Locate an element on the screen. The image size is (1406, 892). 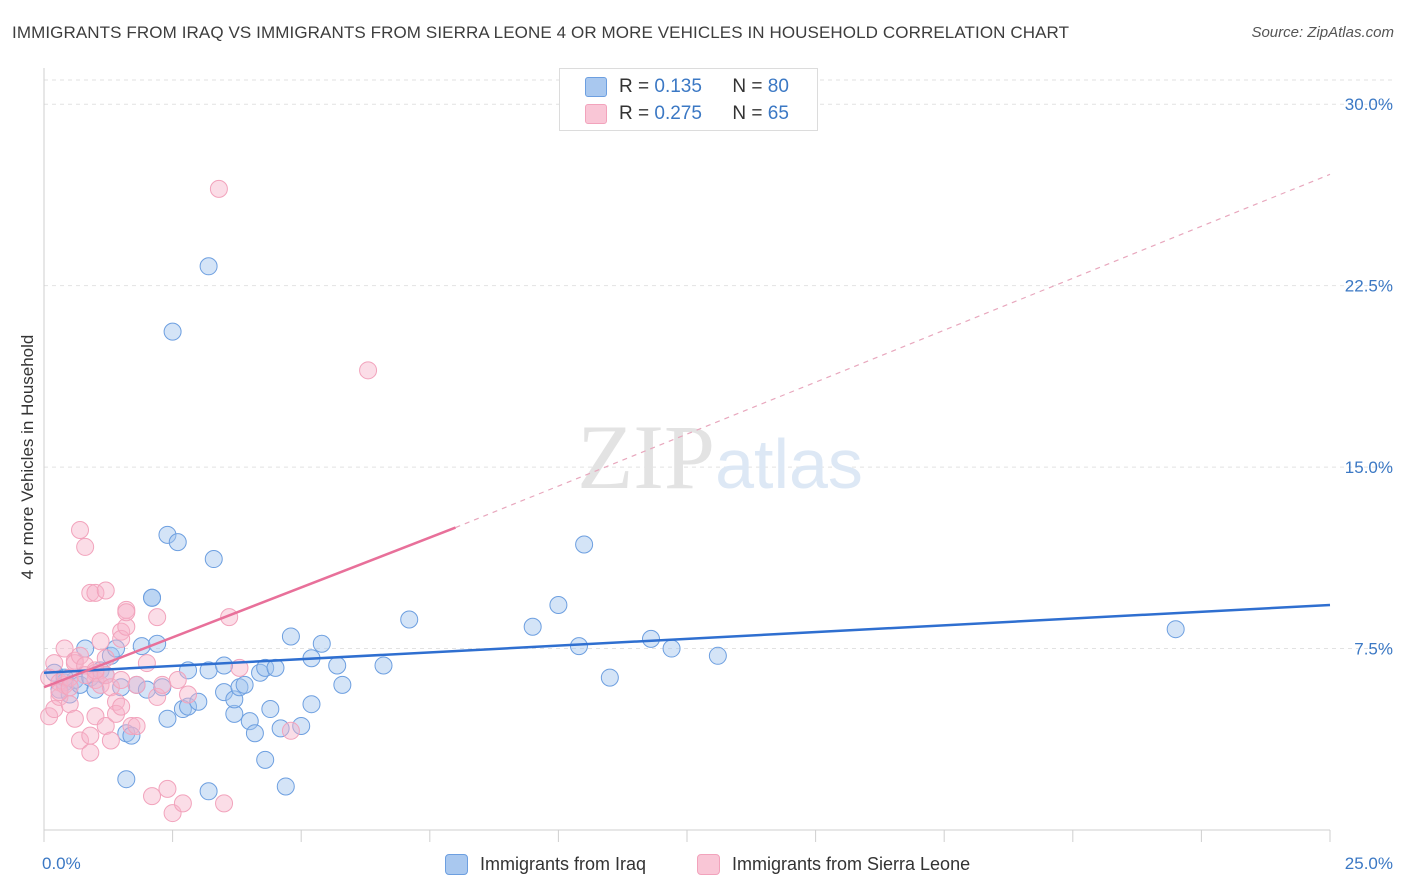
sierra-leone-trend-line is located at coordinates (249, 607).